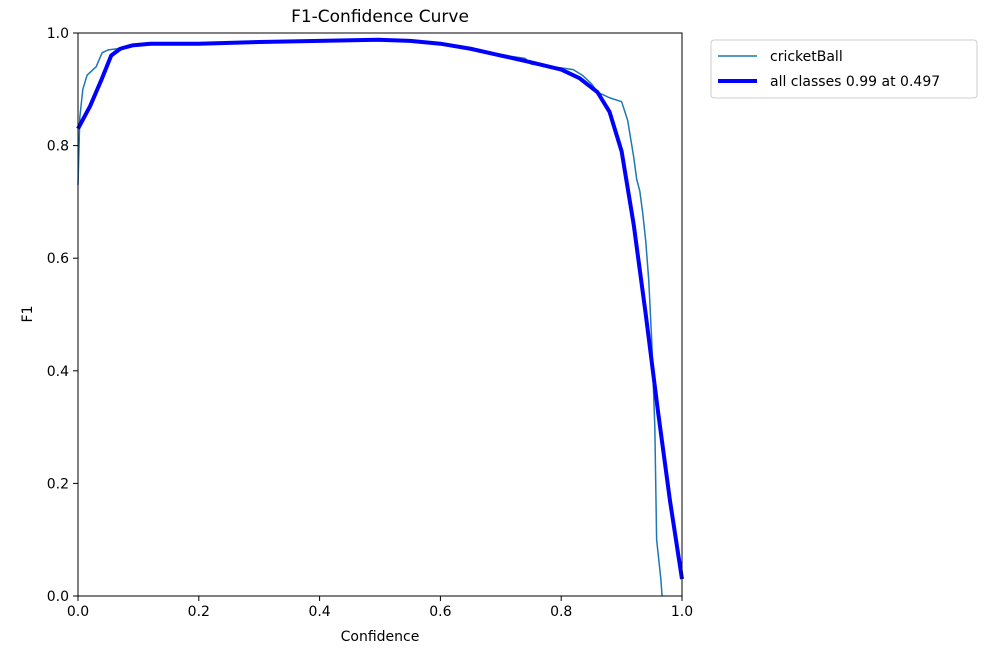  Describe the element at coordinates (58, 259) in the screenshot. I see `y-tick-label: 0.6` at that location.